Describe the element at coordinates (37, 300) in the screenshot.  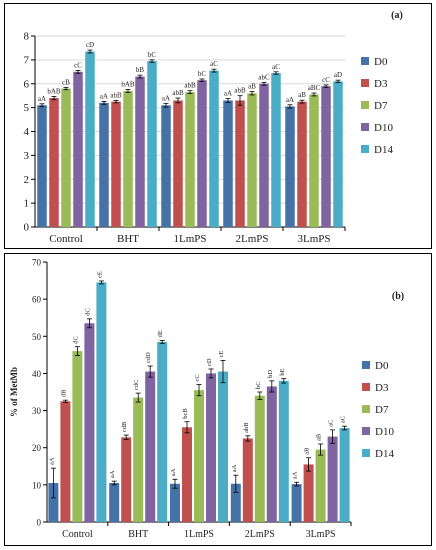
I see `y-tick-label: 60` at that location.